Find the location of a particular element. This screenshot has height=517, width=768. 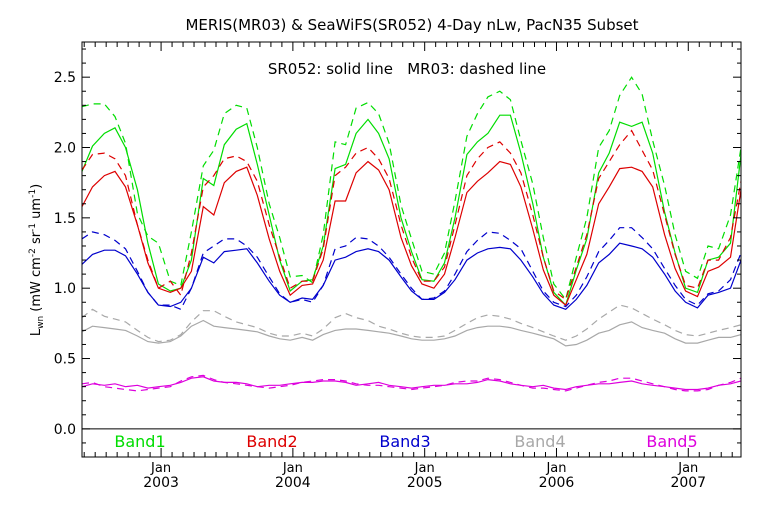

line-style-annotation: SR052: solid line MR03: dashed line is located at coordinates (407, 69).